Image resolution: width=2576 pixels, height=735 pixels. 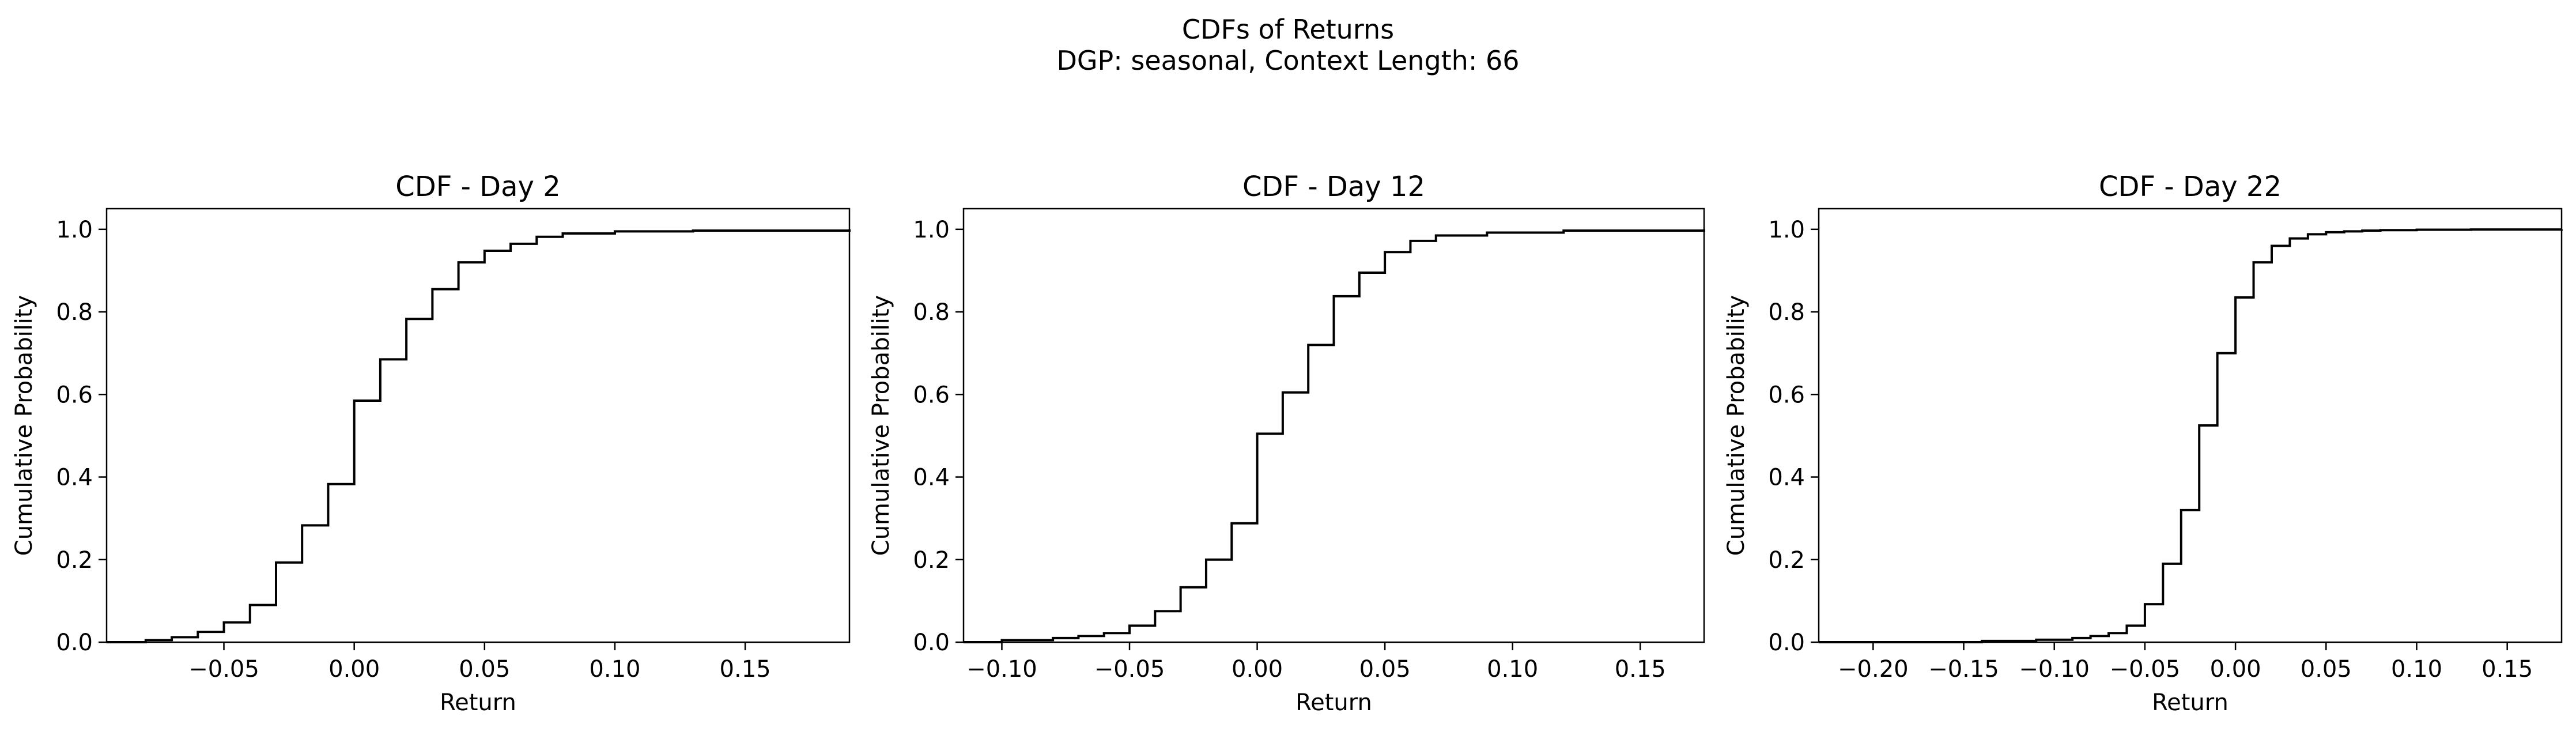 I want to click on chart-1-ytick-label: 1.0, so click(x=75, y=230).